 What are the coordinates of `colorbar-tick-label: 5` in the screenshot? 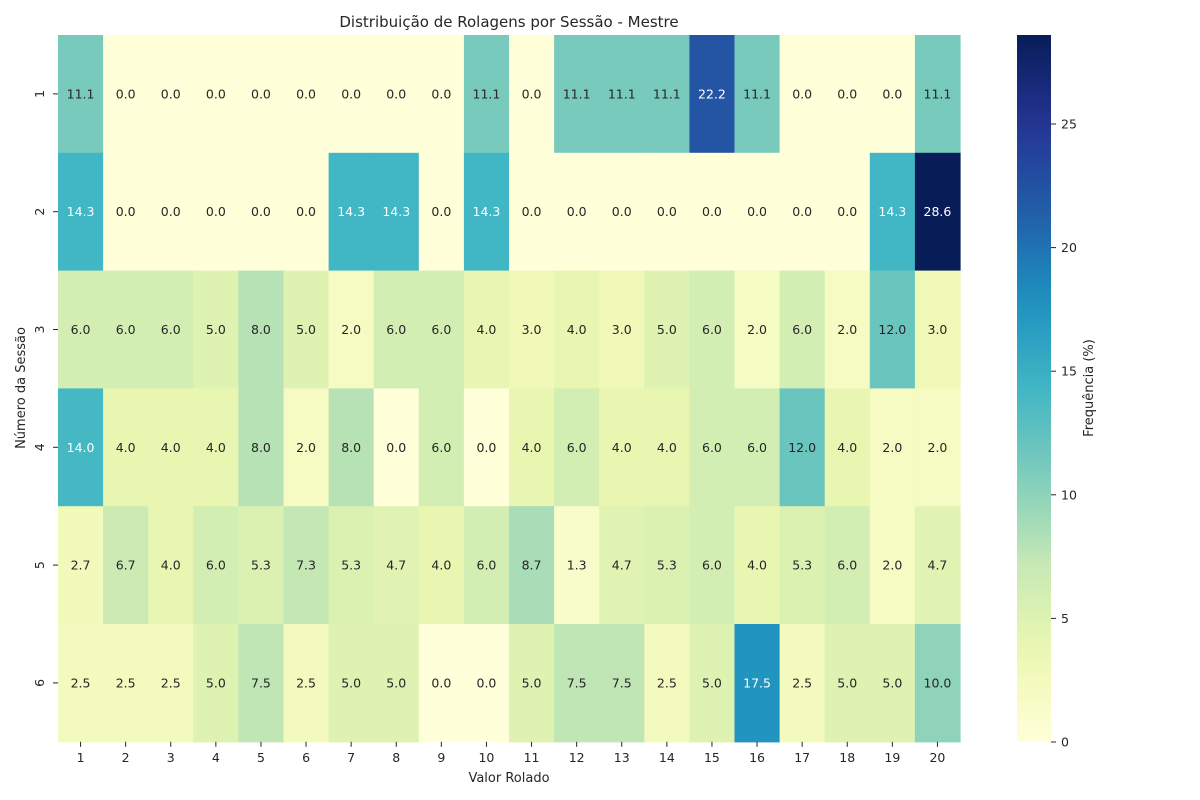 It's located at (1065, 618).